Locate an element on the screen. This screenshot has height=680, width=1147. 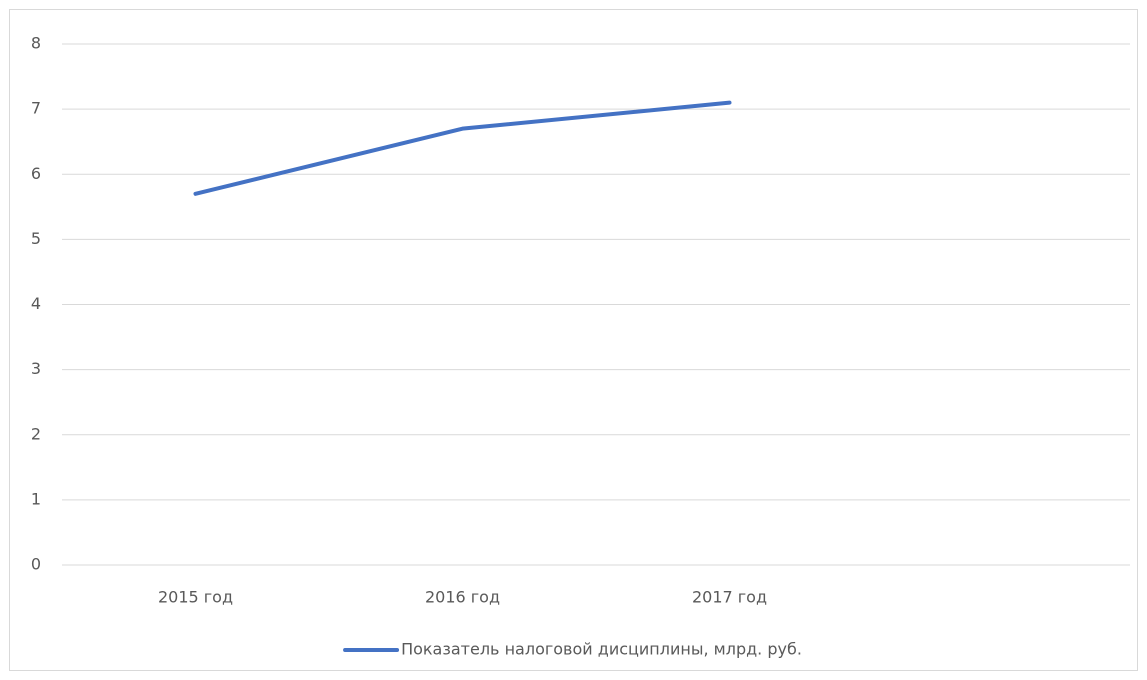
y-tick-label: 1 is located at coordinates (36, 498).